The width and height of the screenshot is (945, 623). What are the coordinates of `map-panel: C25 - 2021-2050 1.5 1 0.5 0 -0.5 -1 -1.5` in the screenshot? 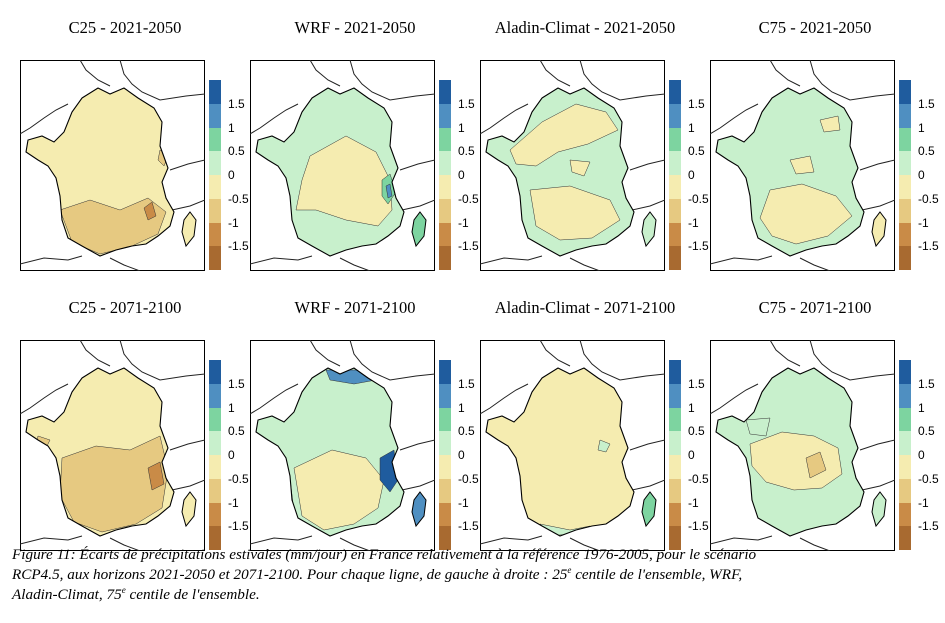 It's located at (129, 148).